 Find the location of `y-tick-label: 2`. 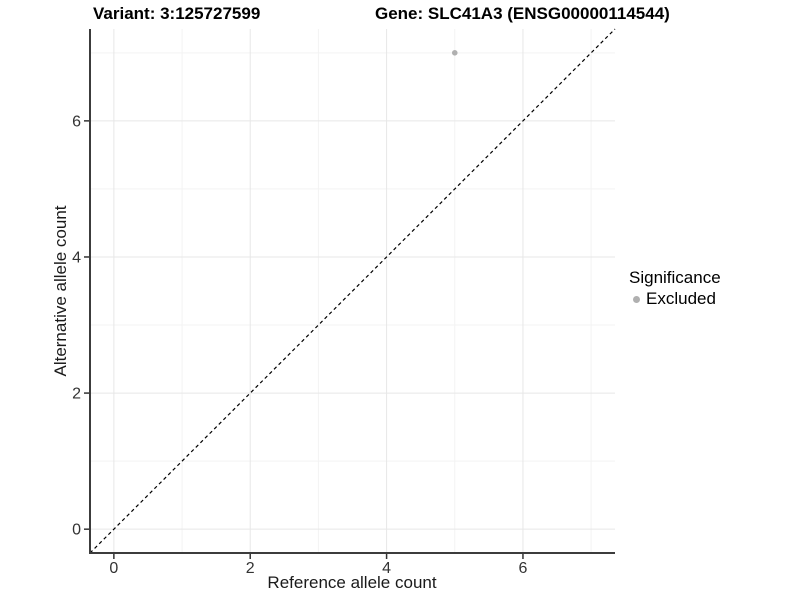

y-tick-label: 2 is located at coordinates (76, 394).